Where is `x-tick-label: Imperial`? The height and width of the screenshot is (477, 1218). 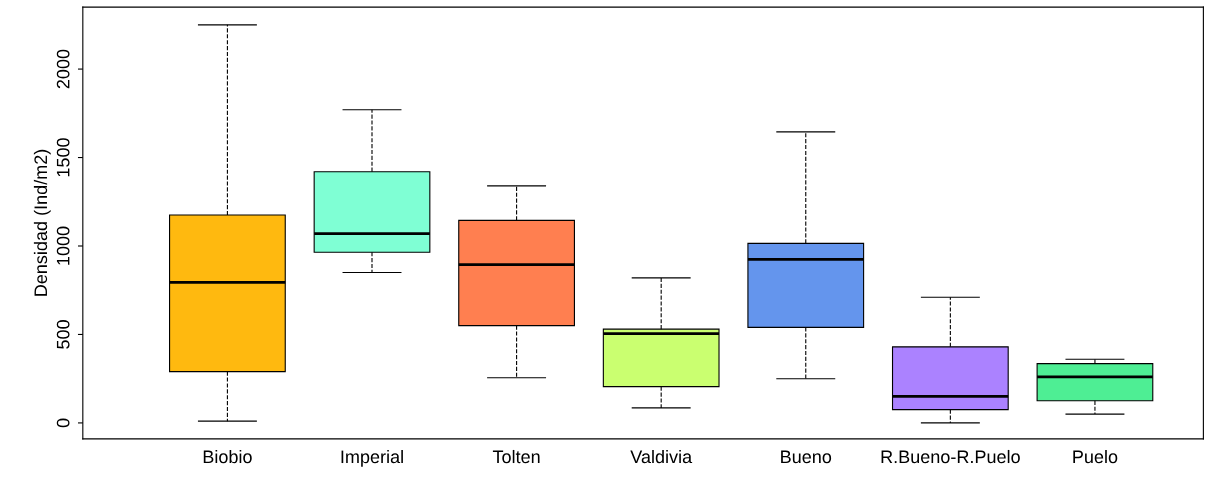
x-tick-label: Imperial is located at coordinates (372, 458).